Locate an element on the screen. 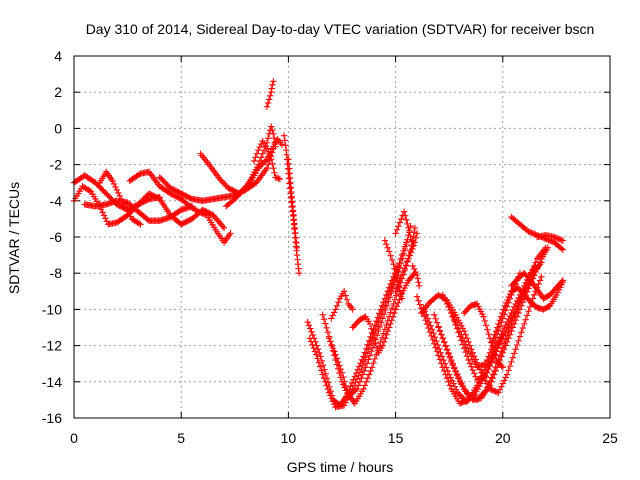 The width and height of the screenshot is (640, 480). y-tick-label: -10 is located at coordinates (52, 309).